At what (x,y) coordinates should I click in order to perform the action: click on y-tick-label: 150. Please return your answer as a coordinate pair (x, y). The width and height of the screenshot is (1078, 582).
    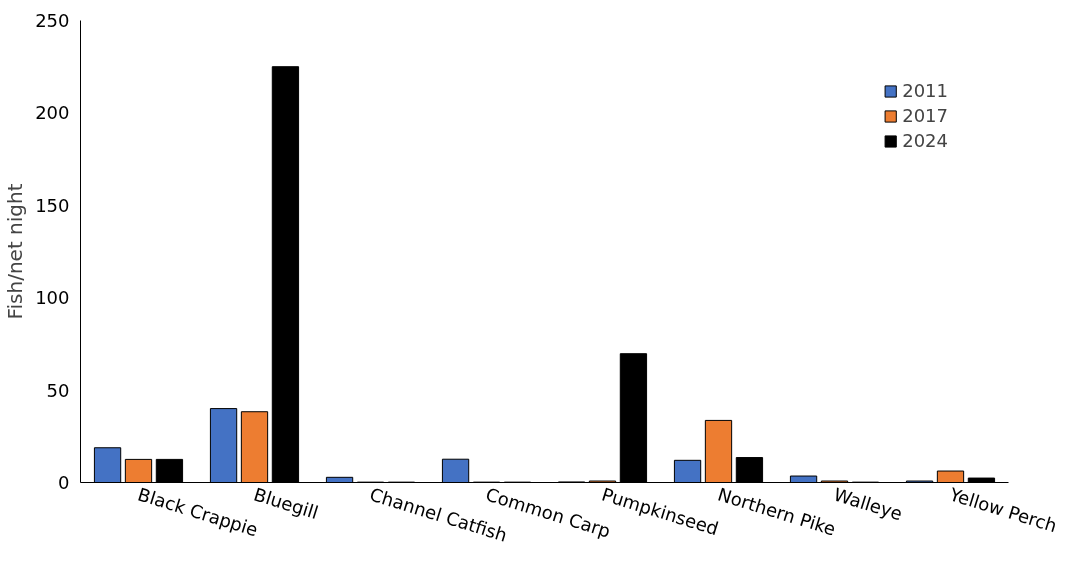
    Looking at the image, I should click on (52, 205).